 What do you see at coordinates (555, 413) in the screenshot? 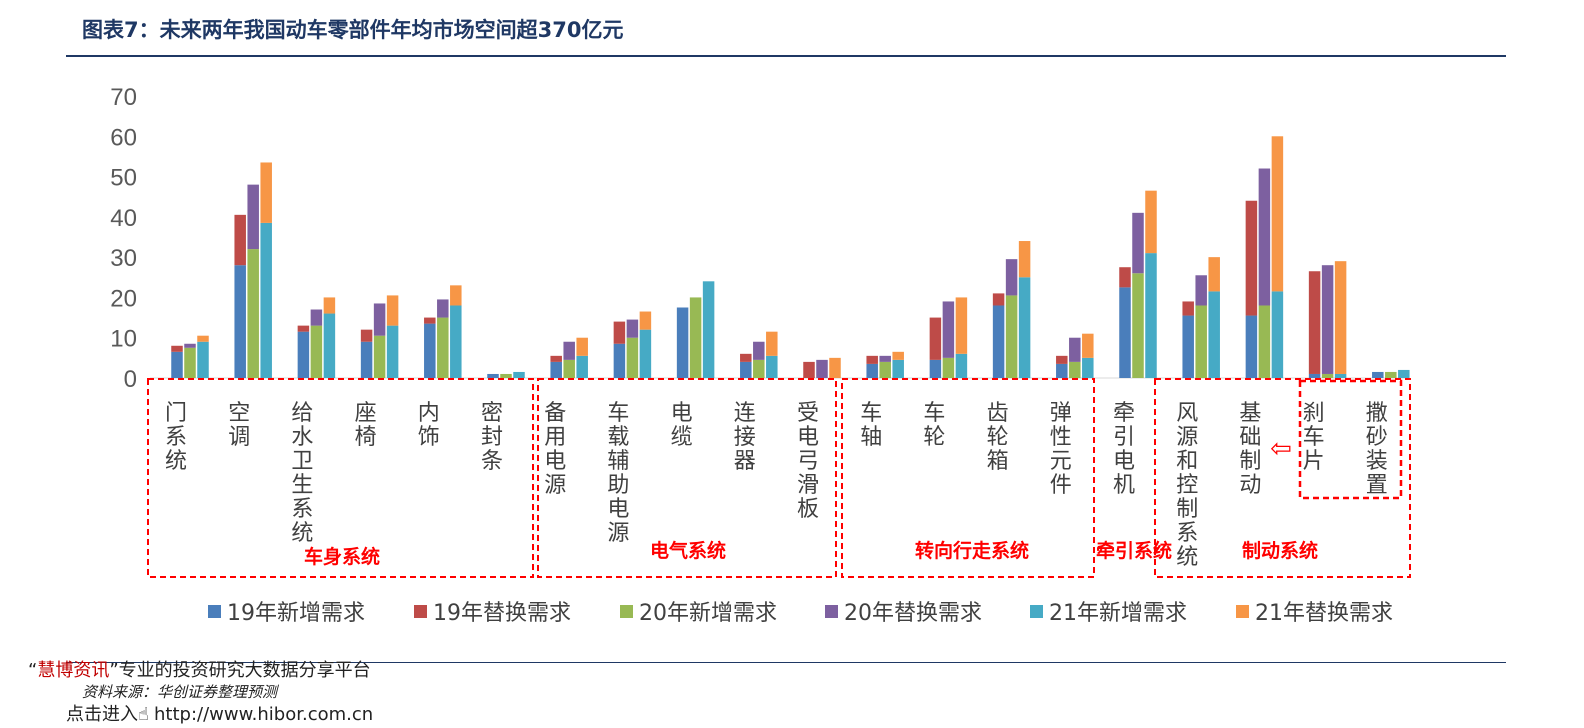
I see `category-label: 备` at bounding box center [555, 413].